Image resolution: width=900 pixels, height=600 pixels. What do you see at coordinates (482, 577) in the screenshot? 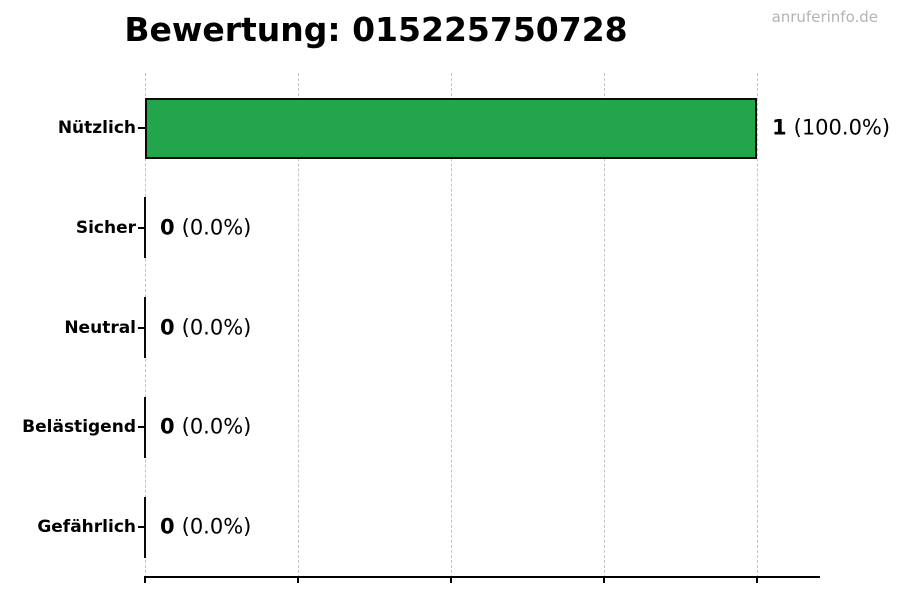
I see `x-axis-line` at bounding box center [482, 577].